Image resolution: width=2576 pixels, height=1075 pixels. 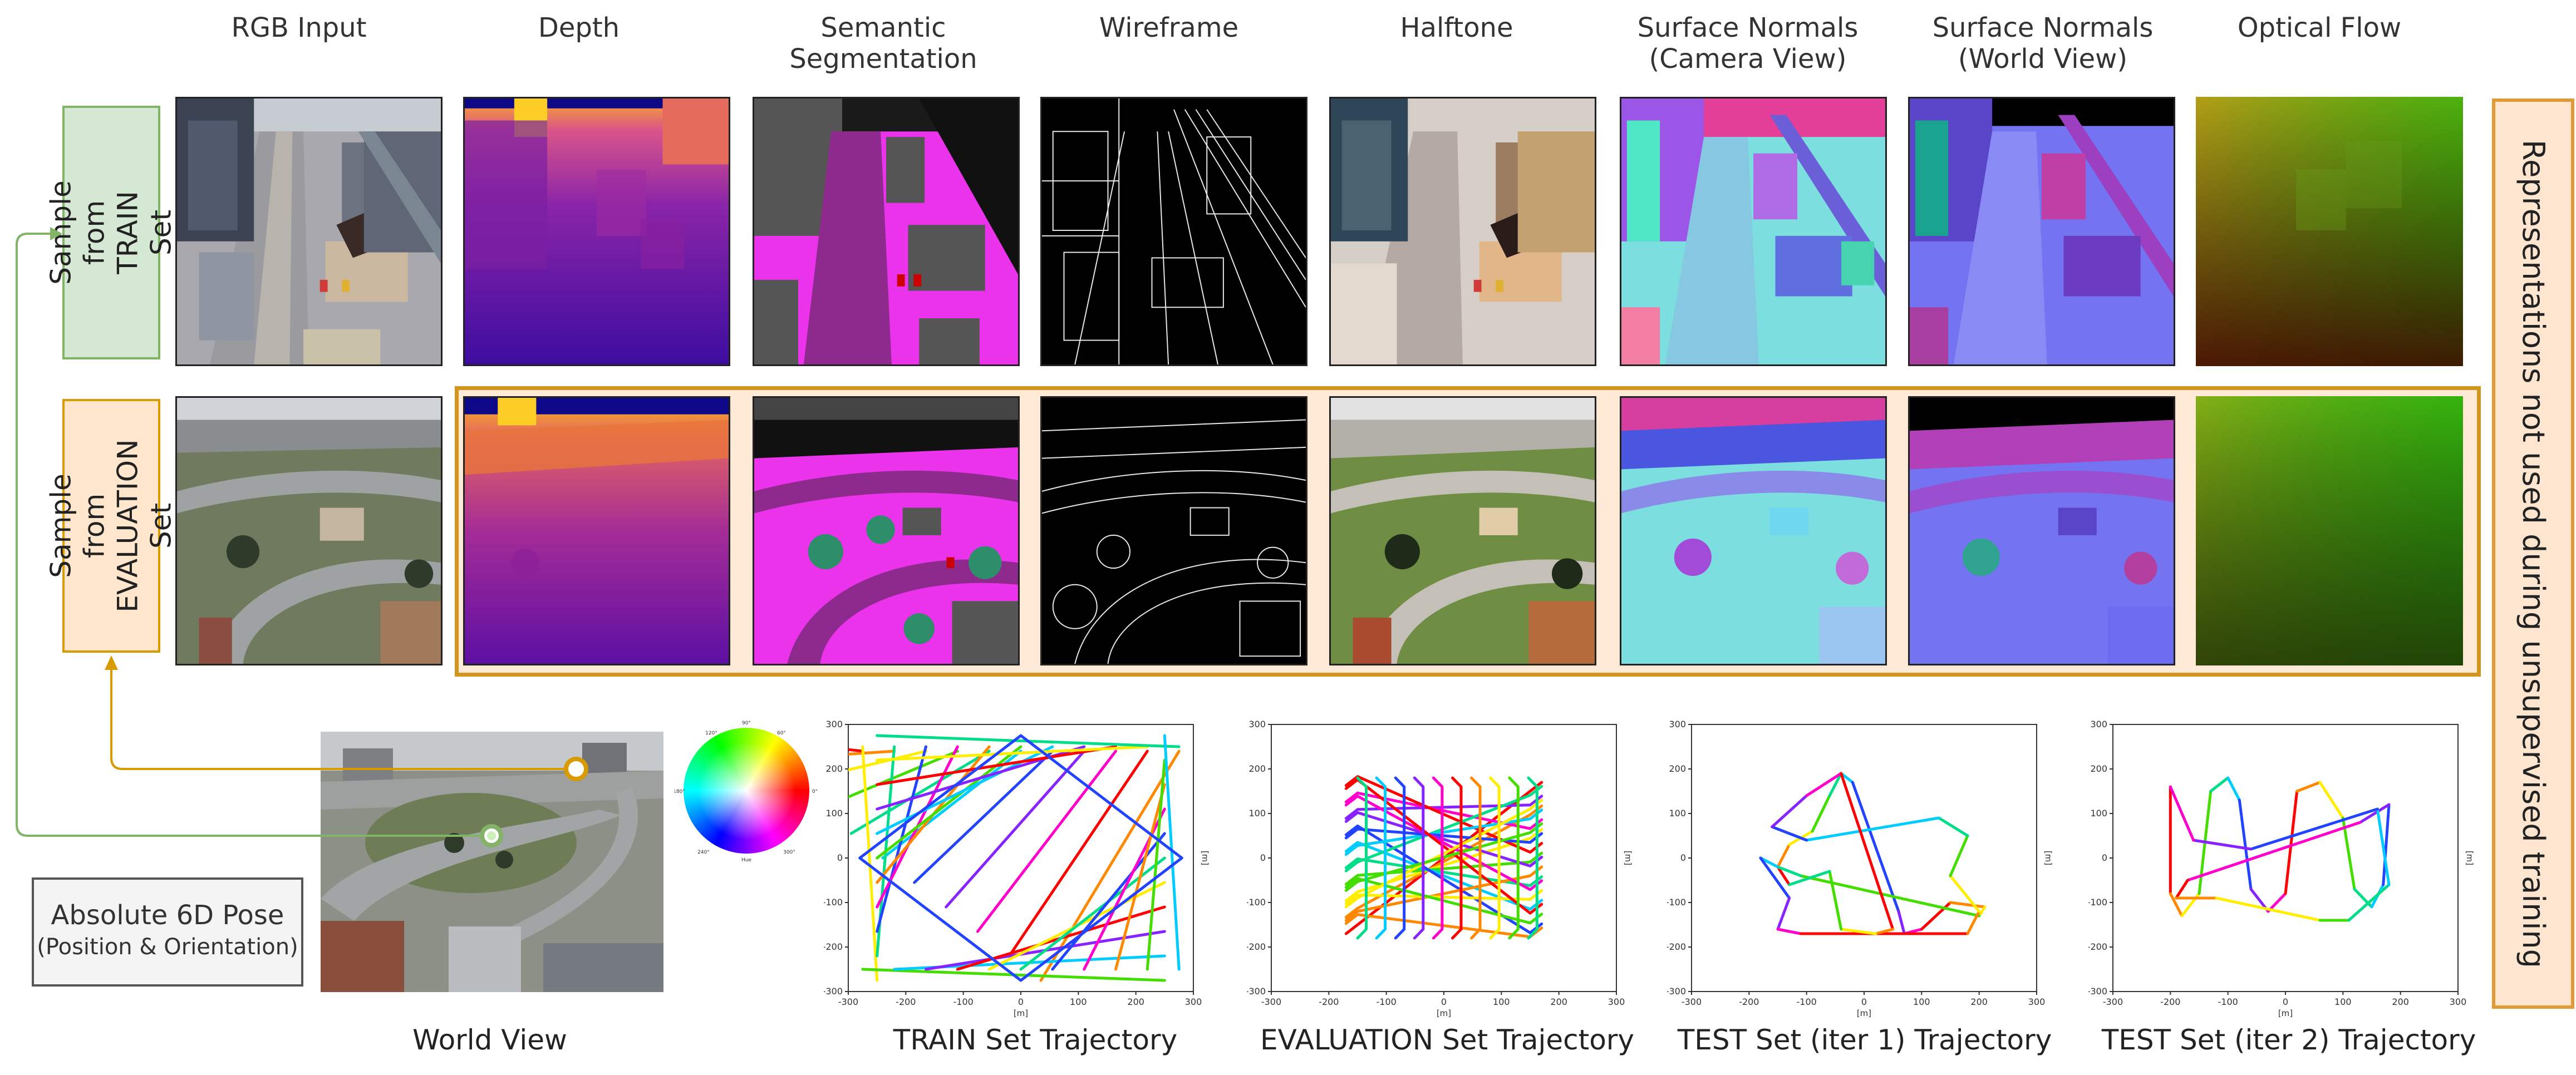 I want to click on train-ylabel: [m], so click(x=1205, y=858).